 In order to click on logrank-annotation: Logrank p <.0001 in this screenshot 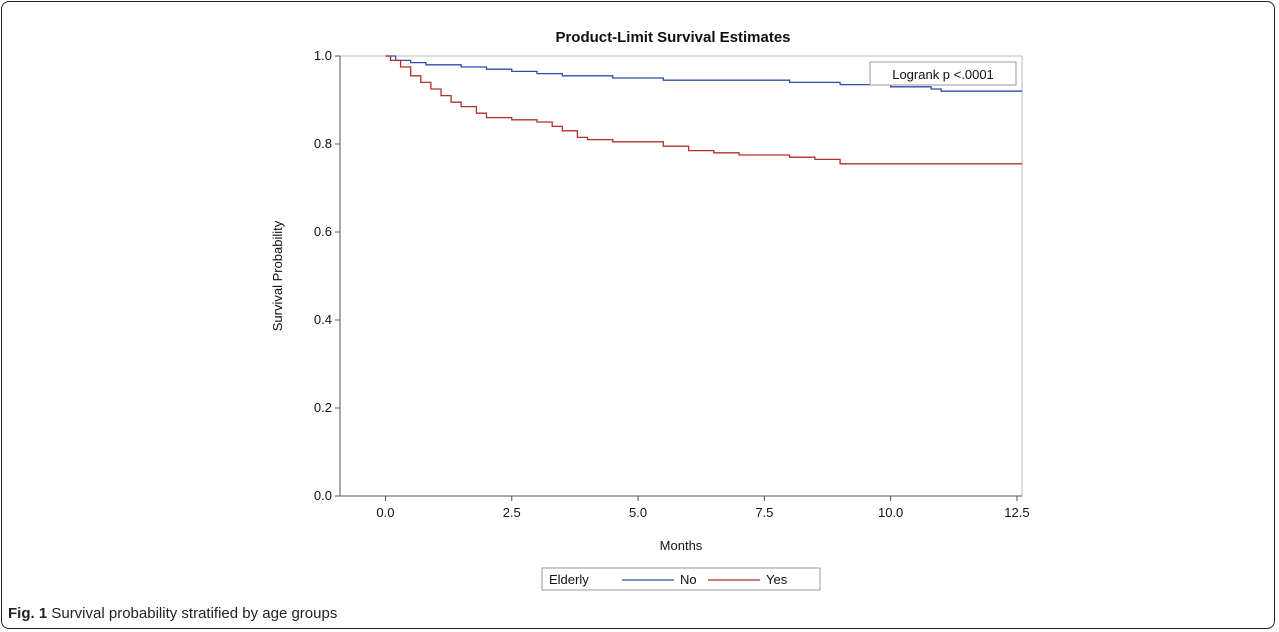, I will do `click(943, 74)`.